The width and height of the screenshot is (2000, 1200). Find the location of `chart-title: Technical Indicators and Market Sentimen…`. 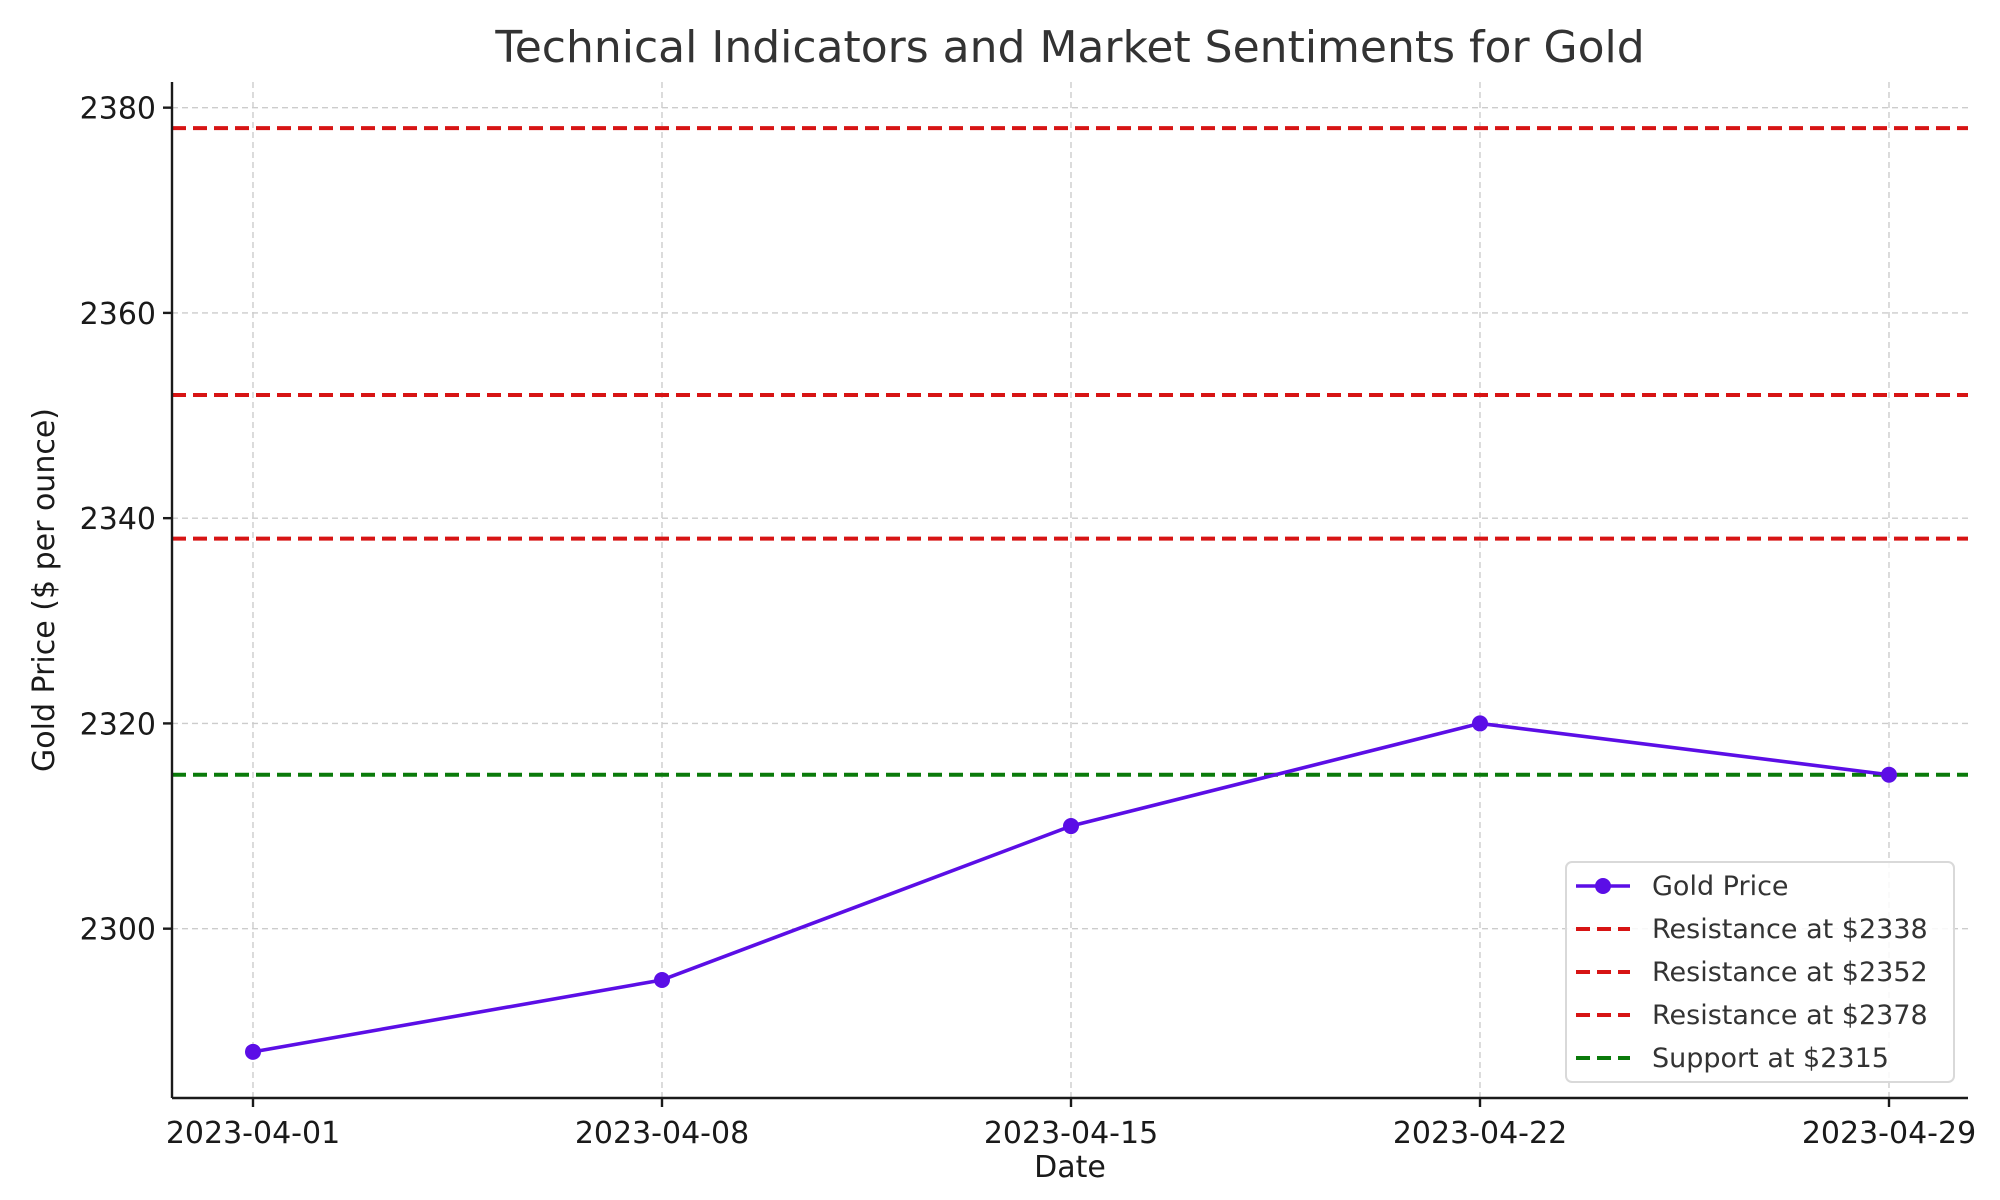

chart-title: Technical Indicators and Market Sentimen… is located at coordinates (1069, 47).